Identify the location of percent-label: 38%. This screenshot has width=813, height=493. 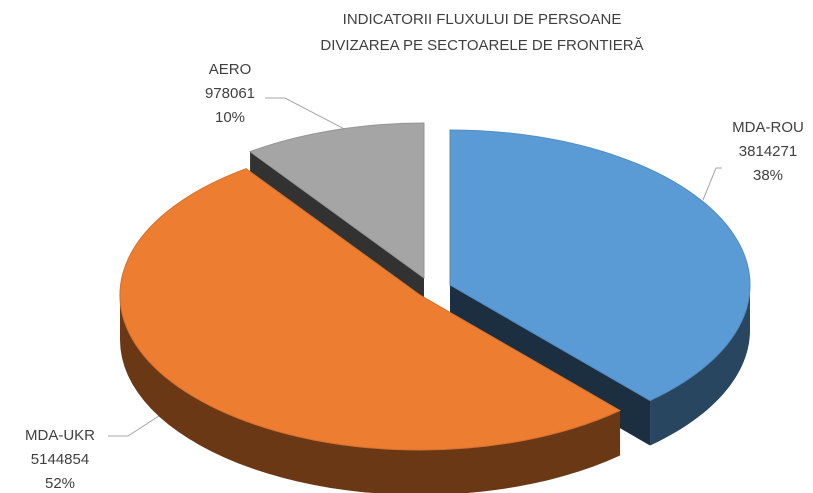
(768, 175).